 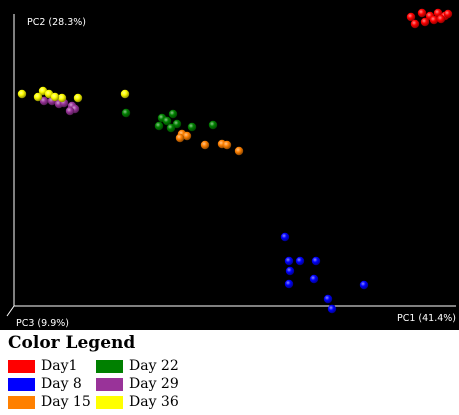 I want to click on legend-label-day1: Day1, so click(x=59, y=366).